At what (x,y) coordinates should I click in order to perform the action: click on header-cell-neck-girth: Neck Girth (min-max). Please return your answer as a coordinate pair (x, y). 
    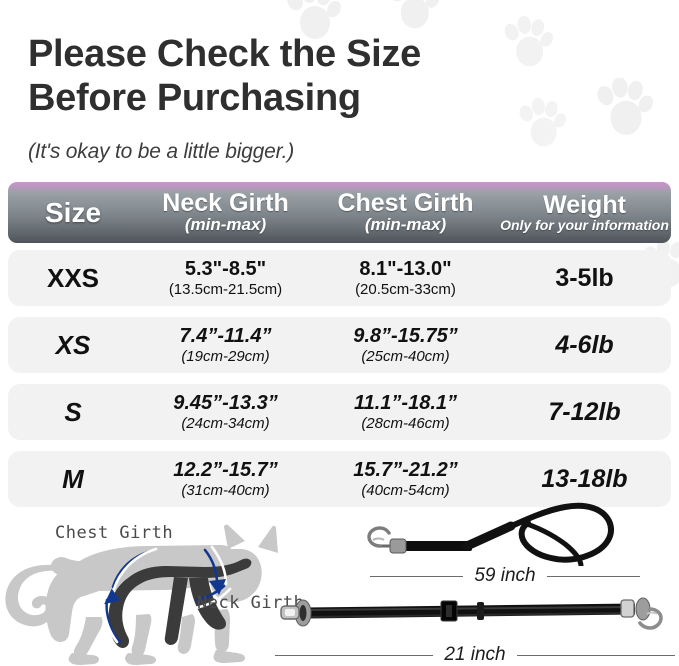
    Looking at the image, I should click on (225, 212).